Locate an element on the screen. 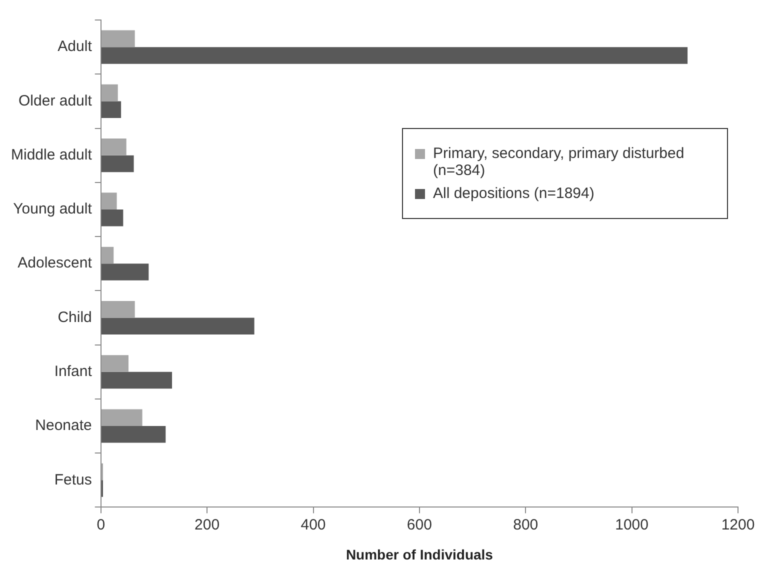  x-tick-label: 1200 is located at coordinates (738, 525).